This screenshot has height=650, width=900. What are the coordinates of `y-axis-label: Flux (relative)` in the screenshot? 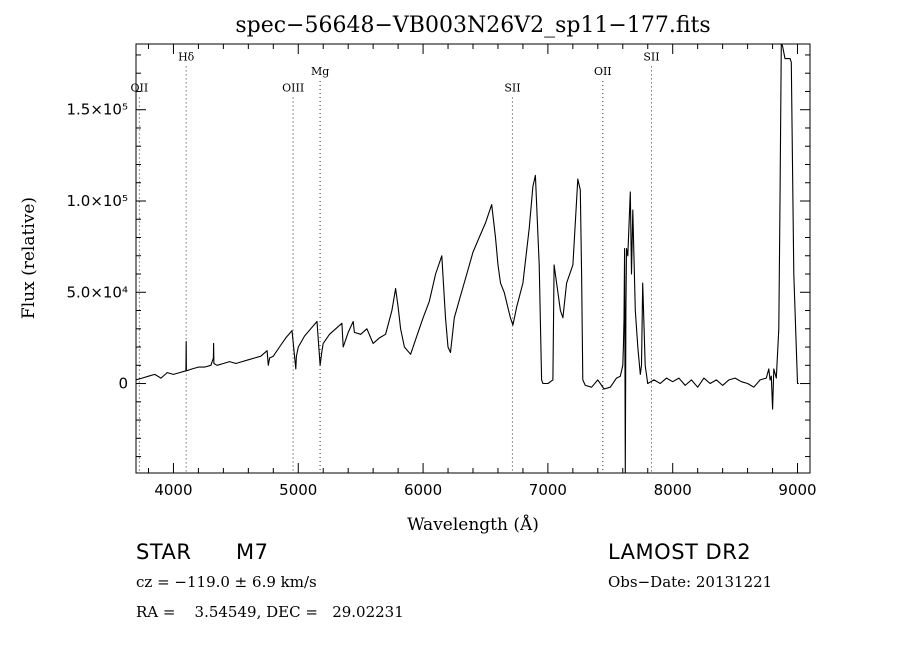 It's located at (29, 258).